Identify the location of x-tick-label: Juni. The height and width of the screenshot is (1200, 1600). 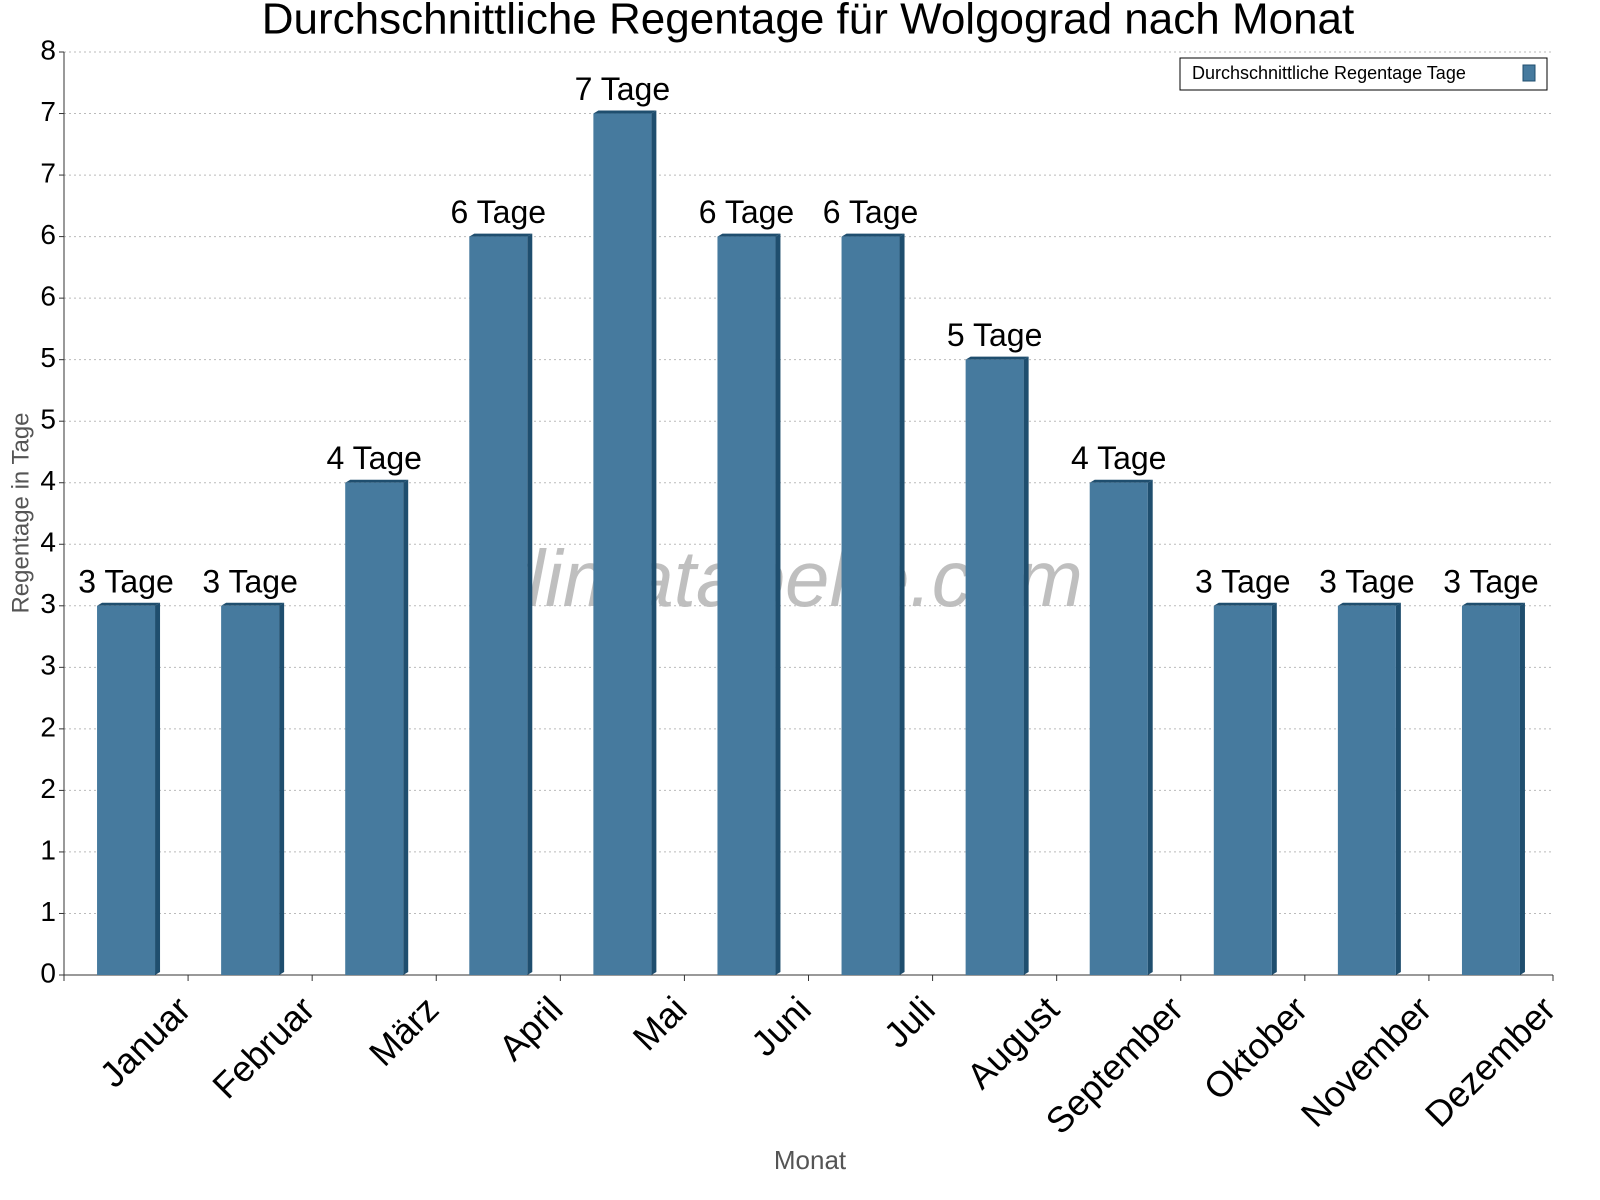
(781, 1026).